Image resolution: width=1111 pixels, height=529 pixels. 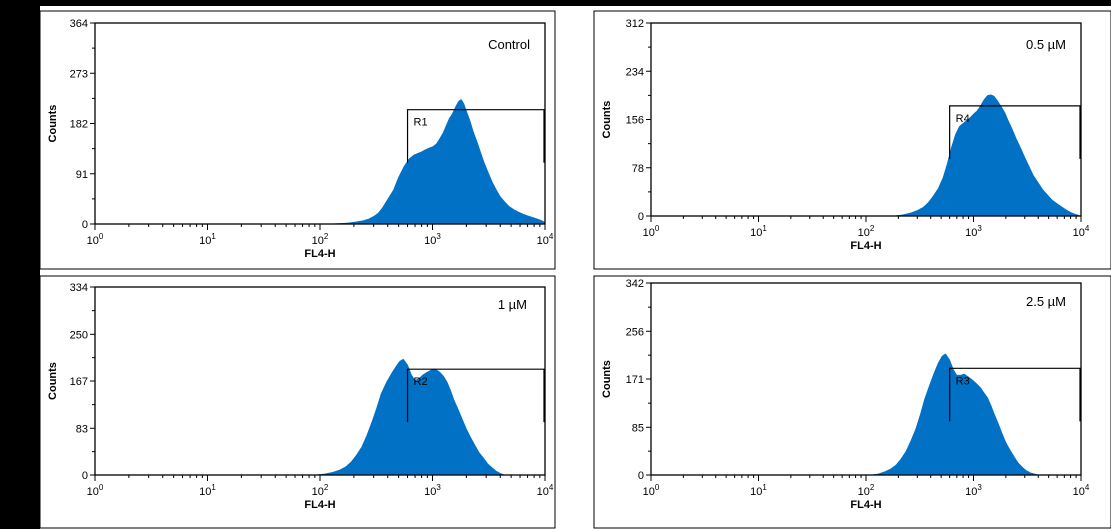 What do you see at coordinates (635, 24) in the screenshot?
I see `y-tick-label: 312` at bounding box center [635, 24].